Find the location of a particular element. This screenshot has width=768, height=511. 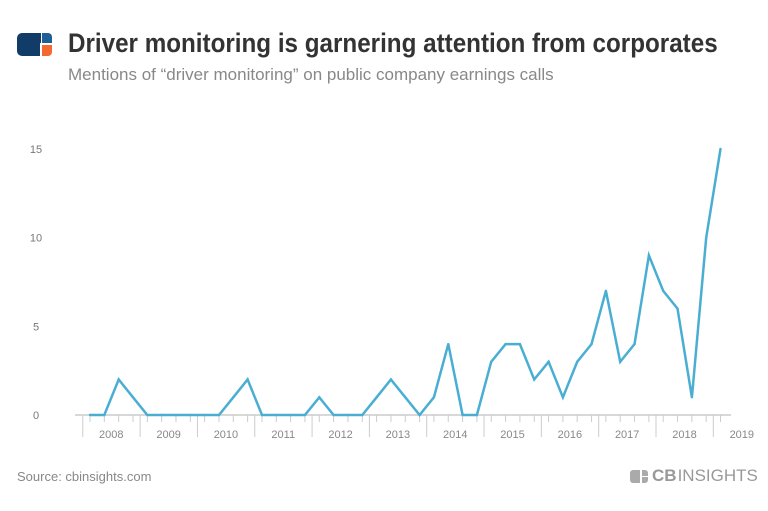

x-tick-label: 2016 is located at coordinates (570, 435).